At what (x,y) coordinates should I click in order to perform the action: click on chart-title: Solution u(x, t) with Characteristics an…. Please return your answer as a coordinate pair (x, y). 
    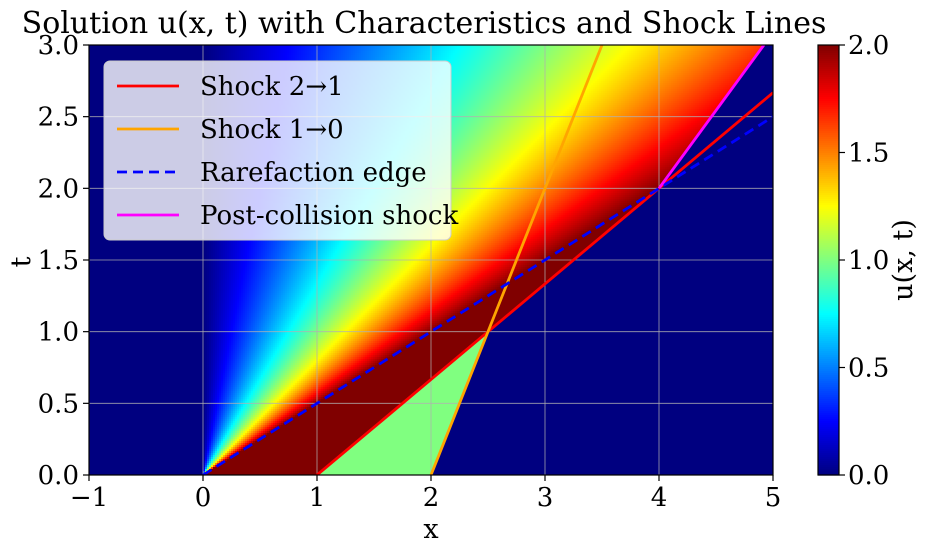
    Looking at the image, I should click on (424, 23).